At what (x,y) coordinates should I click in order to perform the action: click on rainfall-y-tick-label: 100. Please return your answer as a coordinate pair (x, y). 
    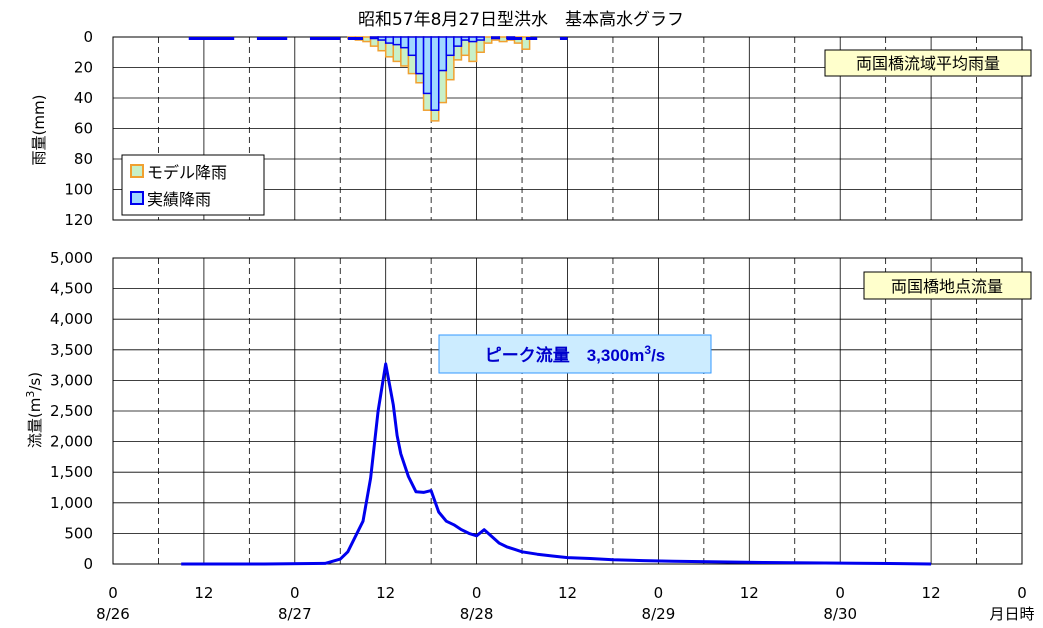
    Looking at the image, I should click on (78, 190).